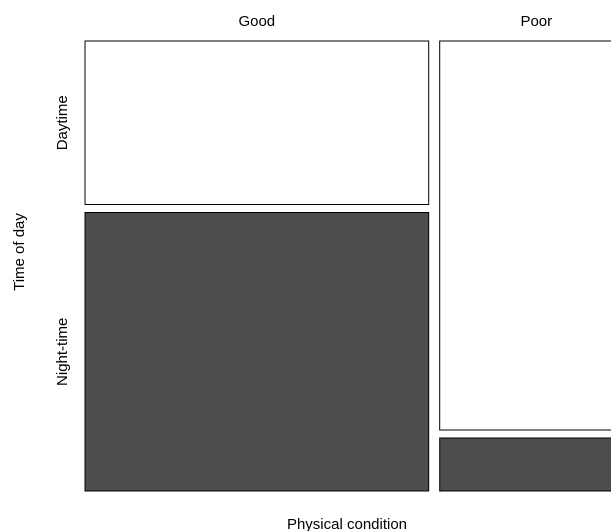 The width and height of the screenshot is (611, 531). What do you see at coordinates (256, 21) in the screenshot?
I see `x-category-label-good: Good` at bounding box center [256, 21].